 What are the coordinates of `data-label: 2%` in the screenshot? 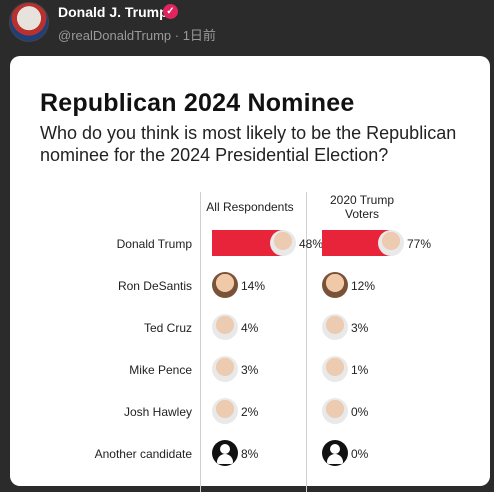 It's located at (250, 412).